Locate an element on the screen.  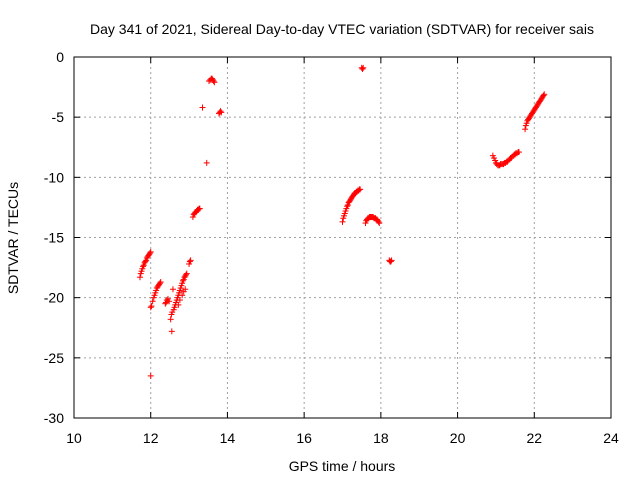
y-tick-labels: 0 -5 -10 -15 -20 -25 -30 is located at coordinates (54, 237).